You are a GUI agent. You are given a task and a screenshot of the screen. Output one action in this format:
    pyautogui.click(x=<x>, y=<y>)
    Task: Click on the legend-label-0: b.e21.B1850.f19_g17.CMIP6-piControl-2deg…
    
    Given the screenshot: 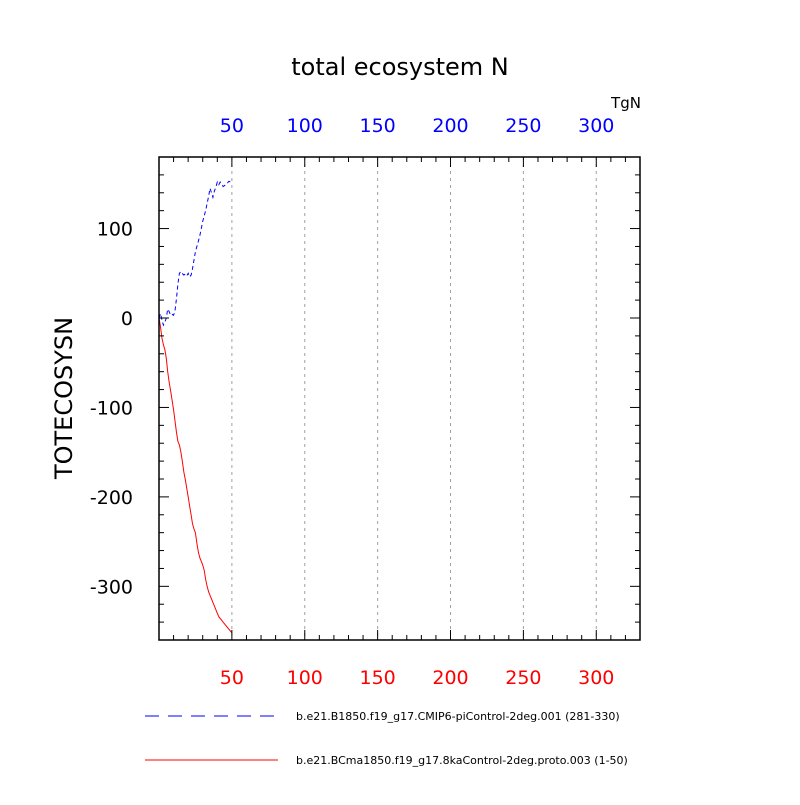 What is the action you would take?
    pyautogui.click(x=458, y=716)
    